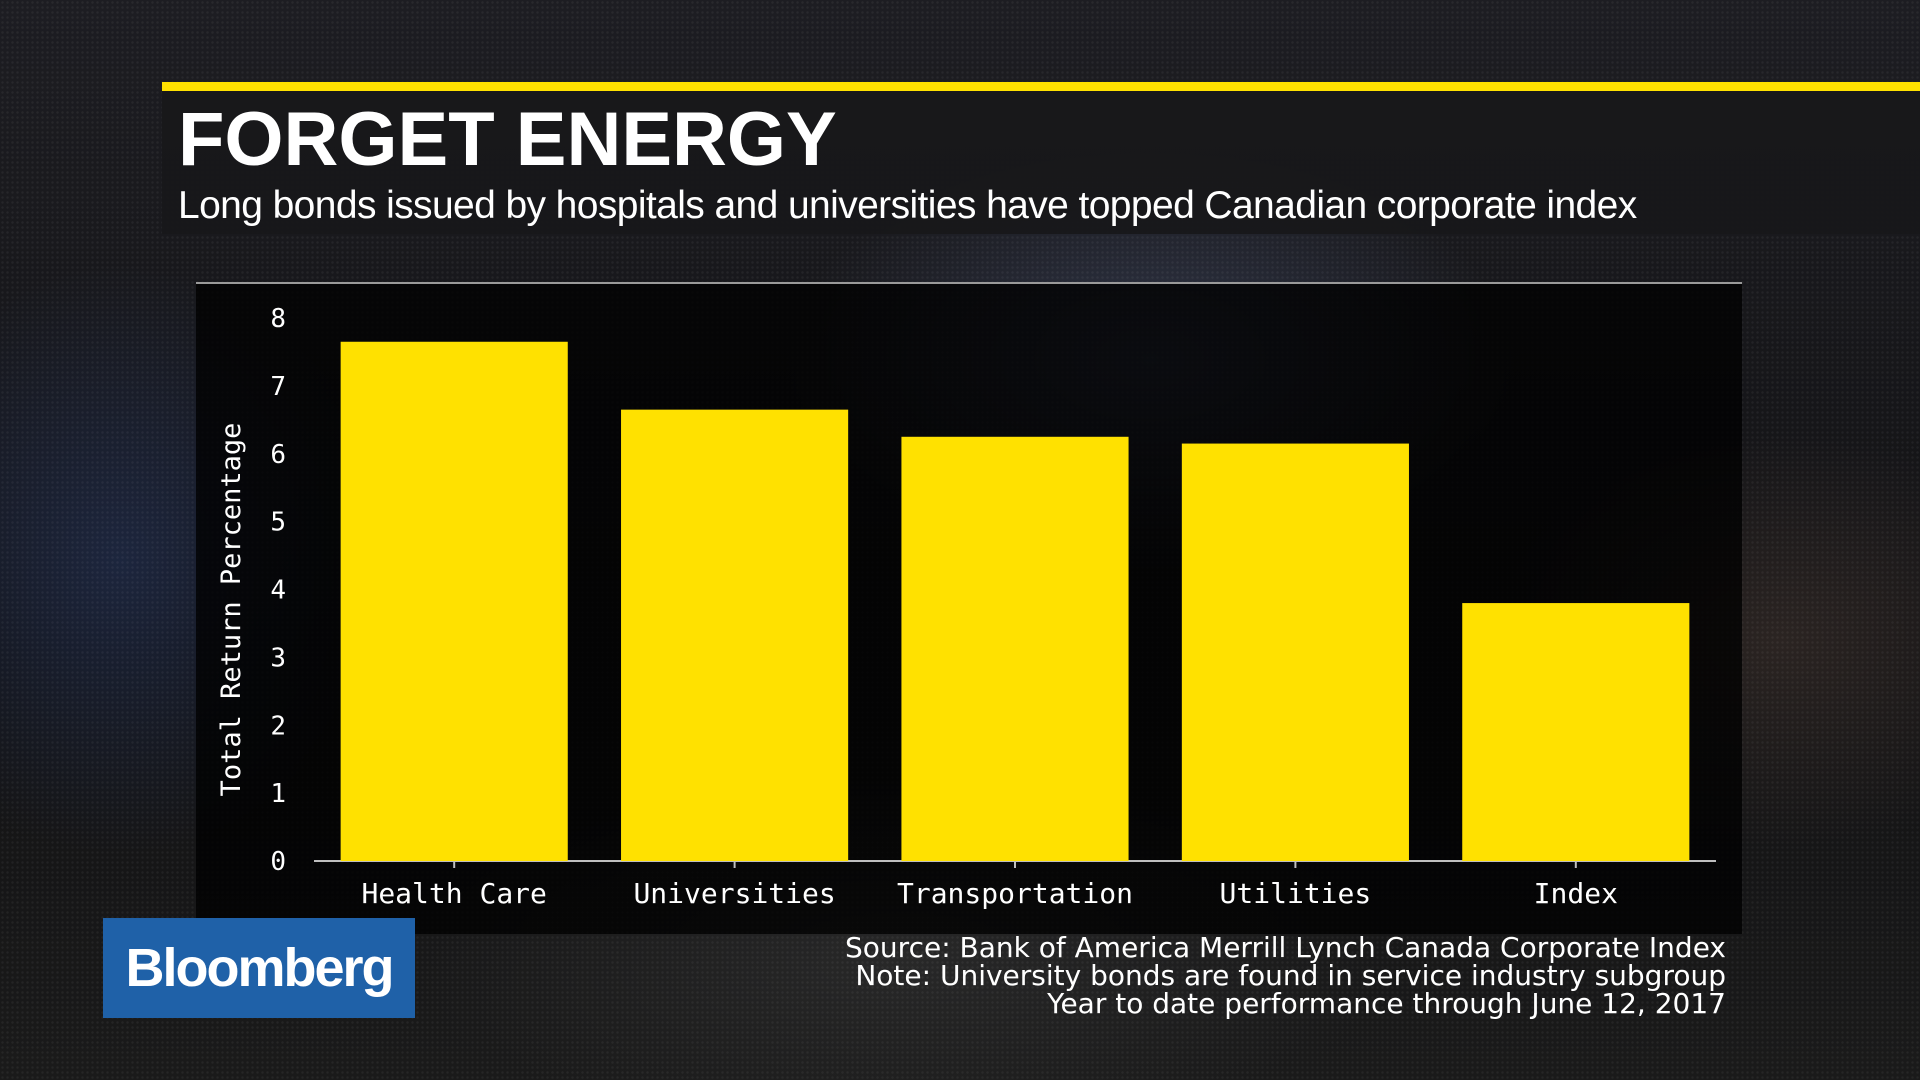  I want to click on y-tick-label: 8, so click(278, 319).